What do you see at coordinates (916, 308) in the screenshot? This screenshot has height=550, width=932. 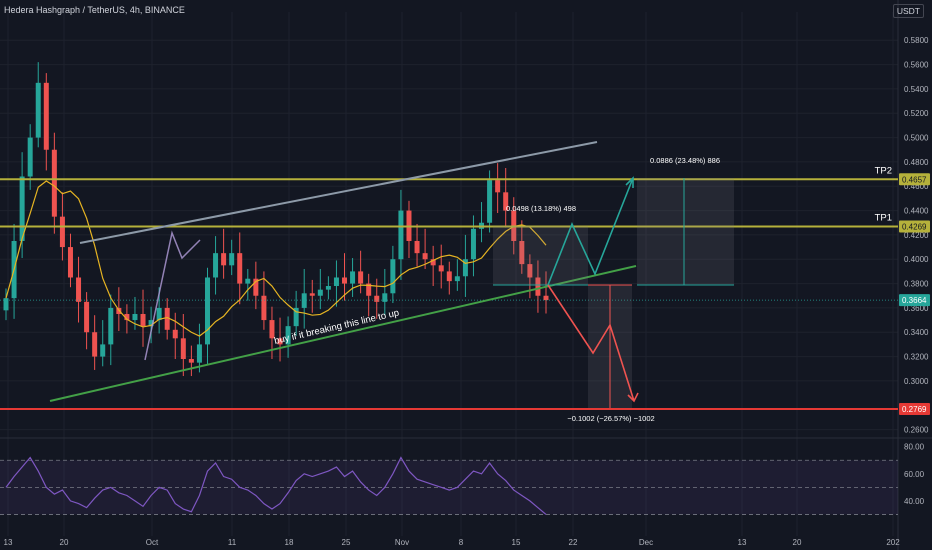 I see `y-tick-label: 0.3600` at bounding box center [916, 308].